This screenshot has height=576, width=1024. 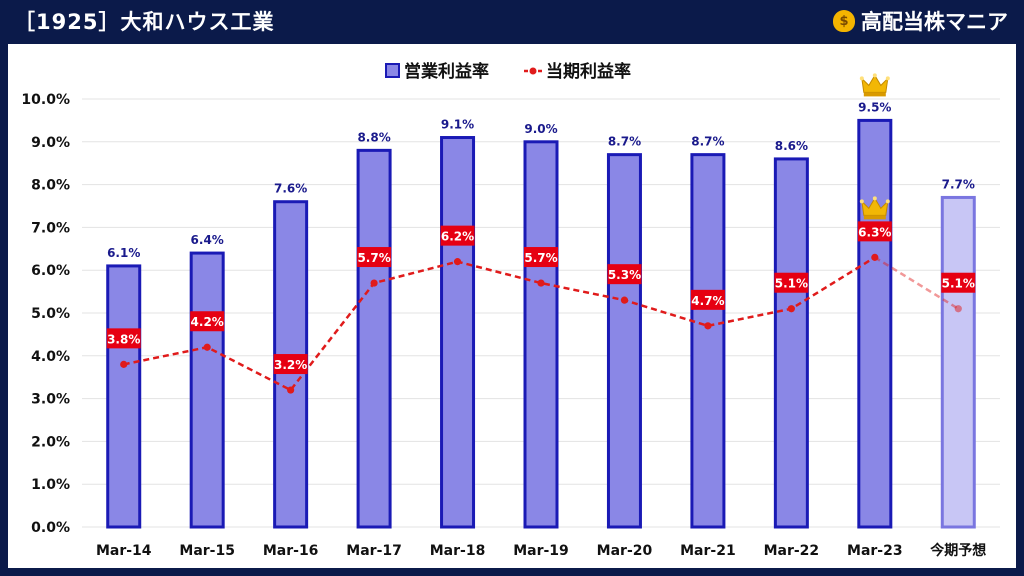 What do you see at coordinates (291, 551) in the screenshot?
I see `x-tick-label: Mar-16` at bounding box center [291, 551].